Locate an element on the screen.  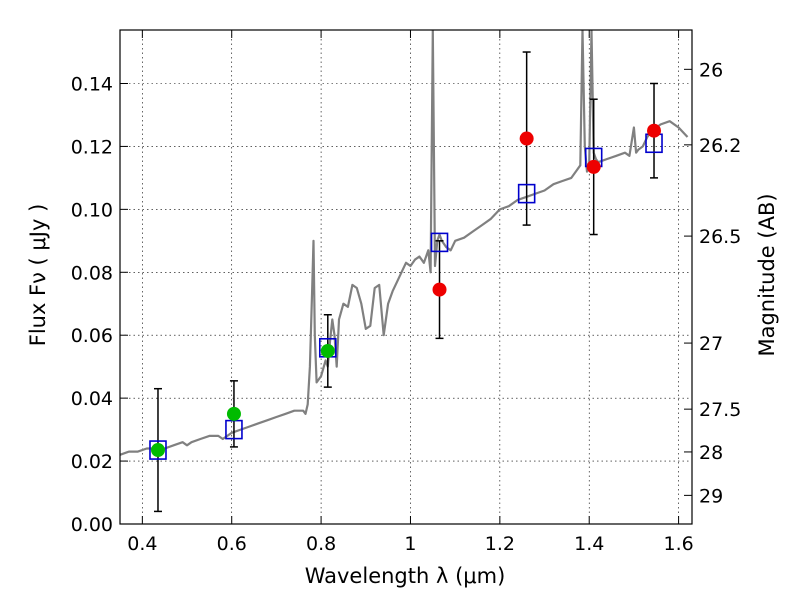
y-axis-ticks: 0.00 0.02 0.04 0.06 0.08 0.10 0.12 0.14 is located at coordinates (99, 304).